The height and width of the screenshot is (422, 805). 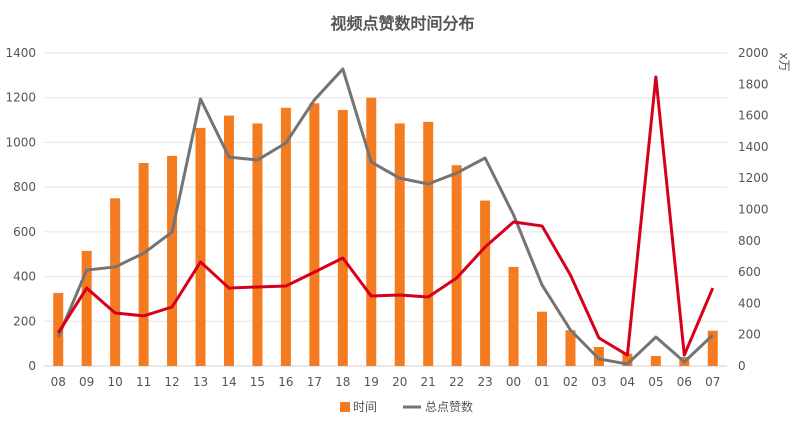 I want to click on x-axis-tick: 11, so click(x=143, y=382).